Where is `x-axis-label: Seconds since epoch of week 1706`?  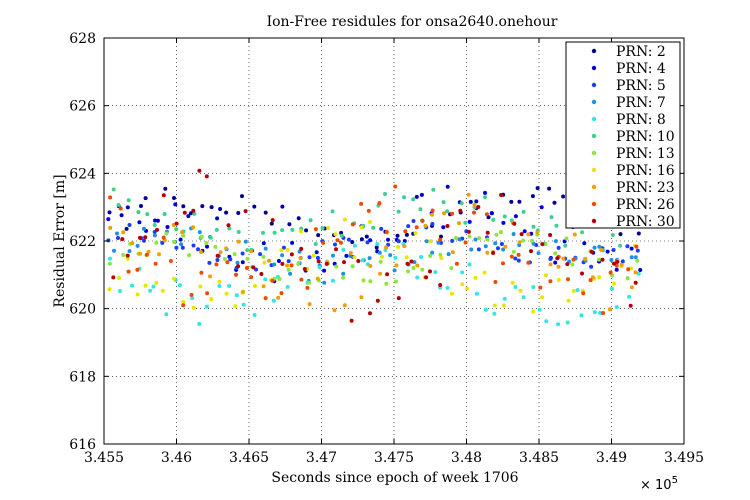
x-axis-label: Seconds since epoch of week 1706 is located at coordinates (394, 478).